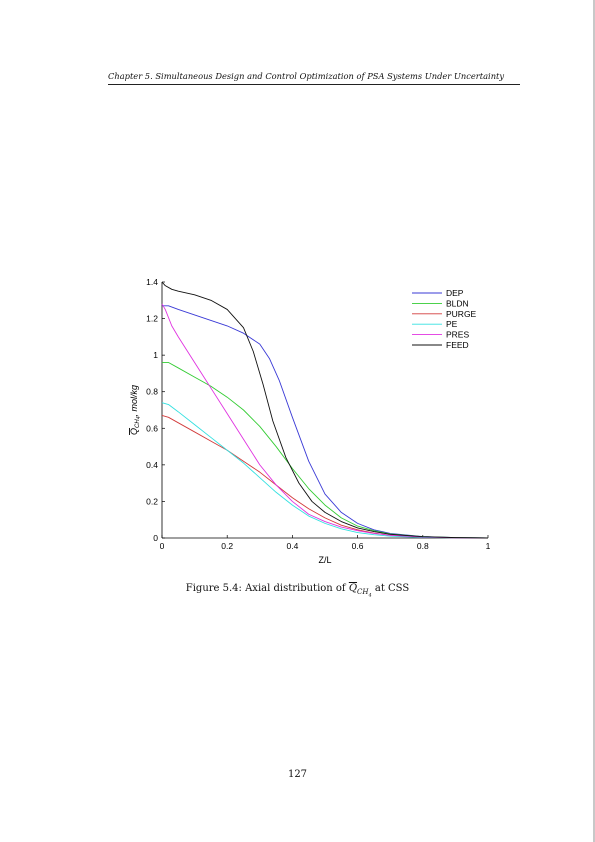 The height and width of the screenshot is (842, 595). Describe the element at coordinates (134, 401) in the screenshot. I see `y-axis-label-unit: , mol/kg` at that location.